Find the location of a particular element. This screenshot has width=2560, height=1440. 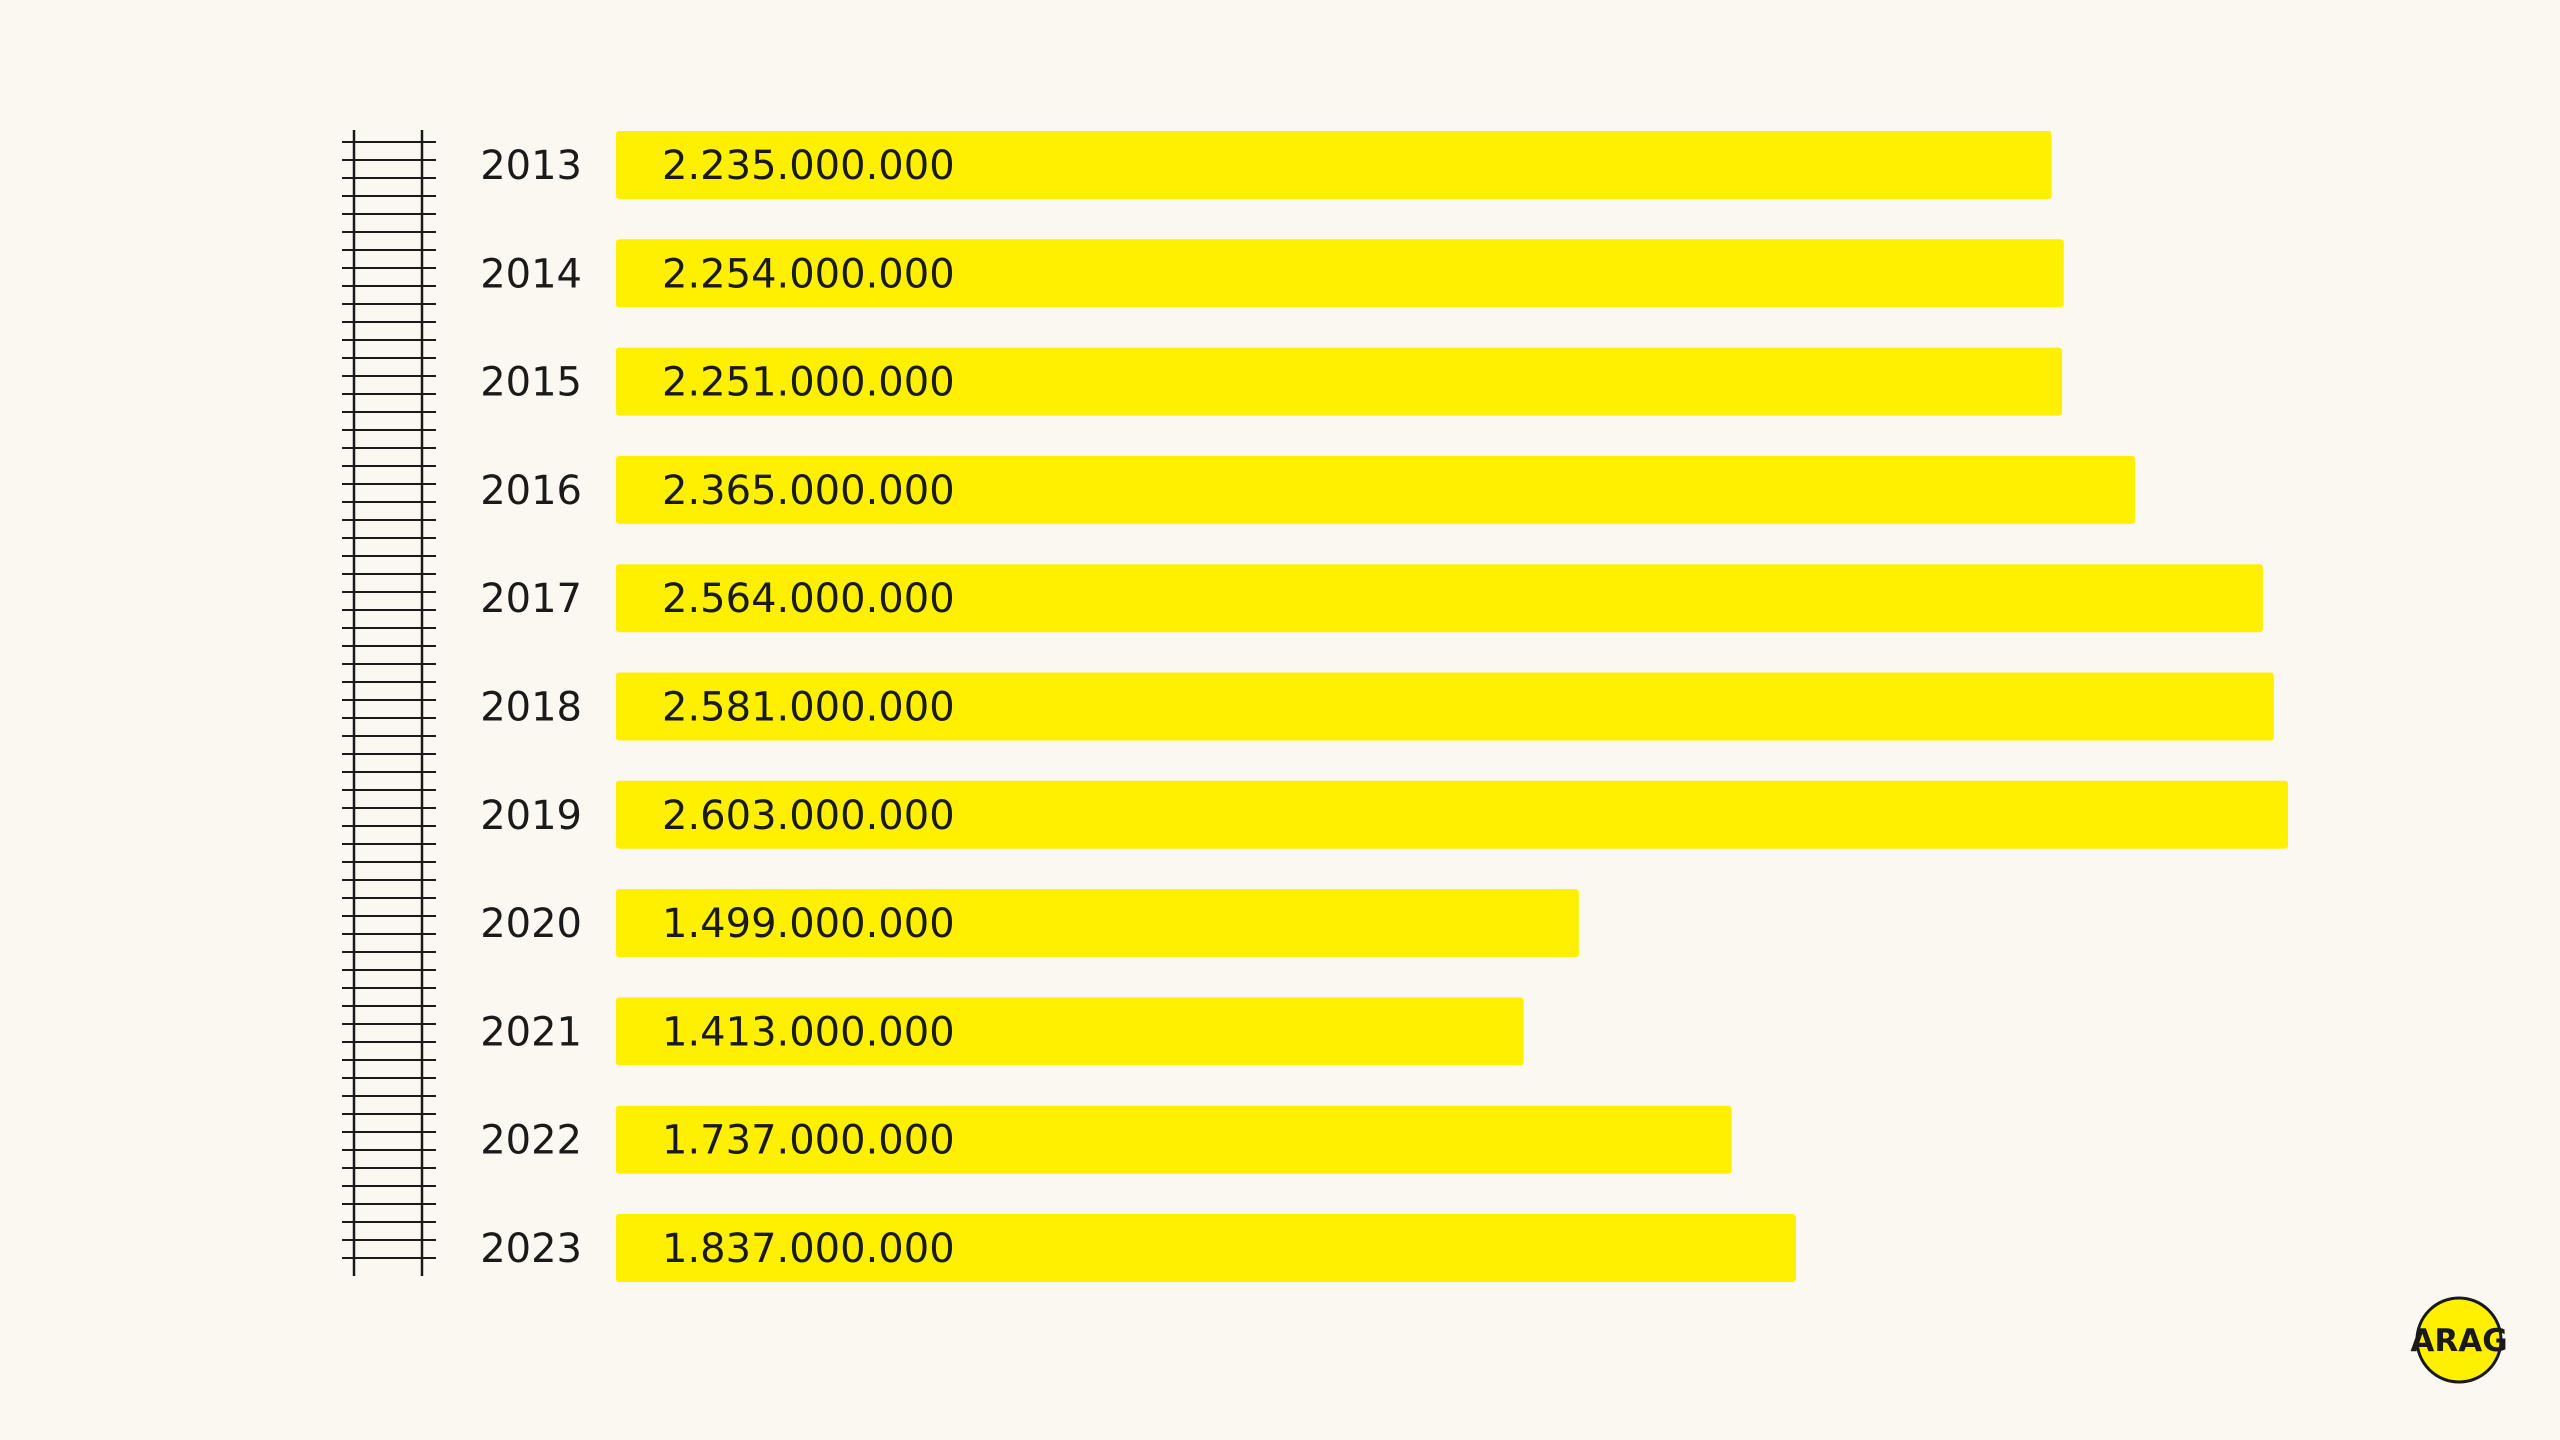

bar-row: 2015 2.251.000.000 is located at coordinates (1271, 381).